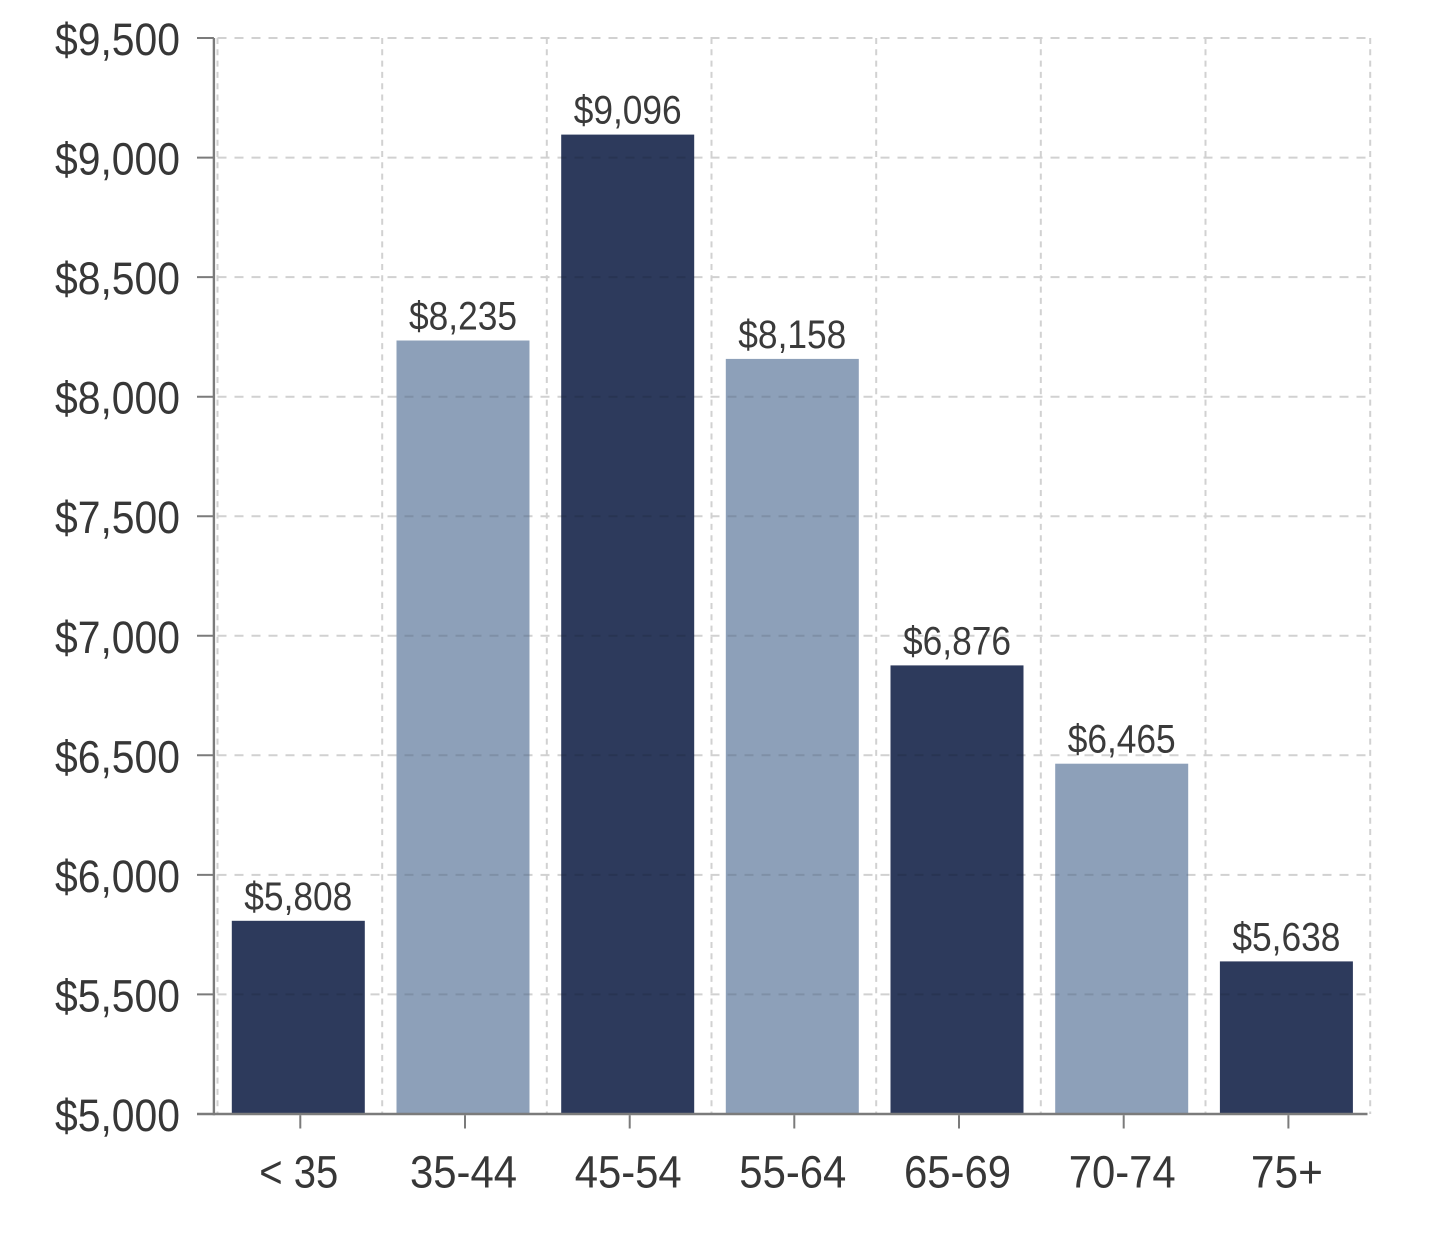  I want to click on svg-text: $6,000, so click(117, 876).